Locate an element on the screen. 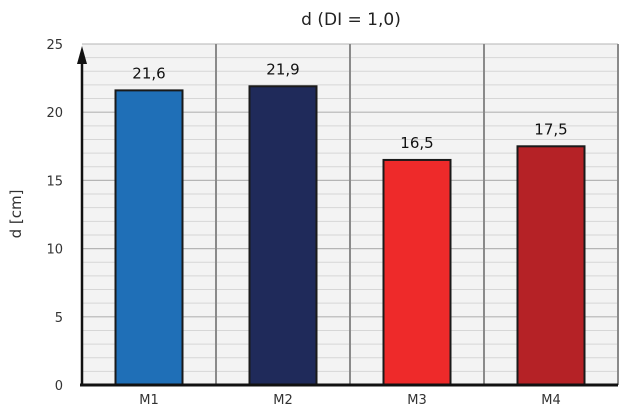 This screenshot has height=410, width=621. y-axis-arrow-icon is located at coordinates (82, 55).